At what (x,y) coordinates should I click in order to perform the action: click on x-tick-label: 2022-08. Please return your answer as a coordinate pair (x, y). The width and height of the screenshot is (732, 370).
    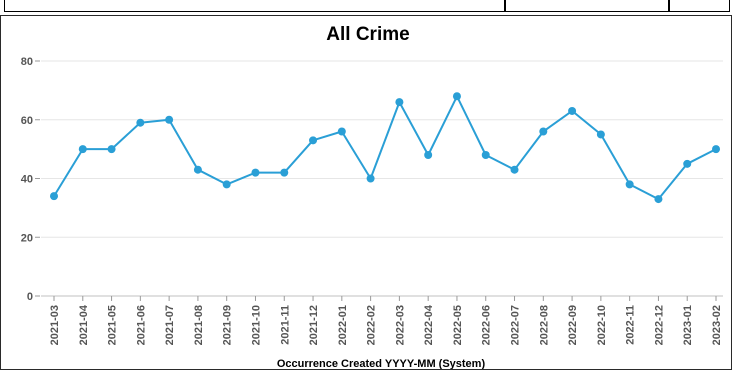
    Looking at the image, I should click on (544, 325).